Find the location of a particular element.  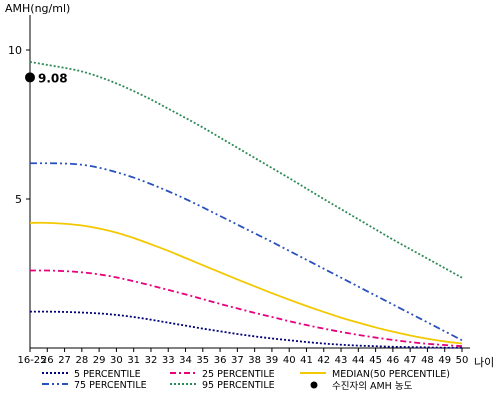

x-tick-label: 40 is located at coordinates (289, 360).